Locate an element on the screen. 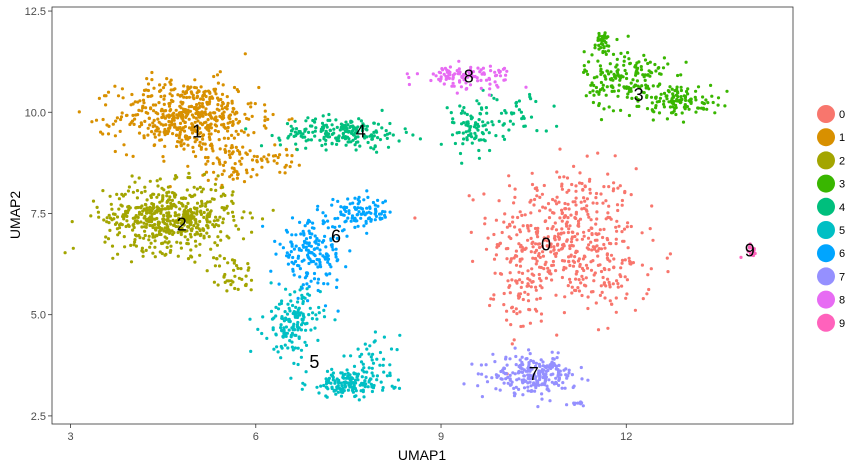 The image size is (859, 469). series-3-points is located at coordinates (655, 77).